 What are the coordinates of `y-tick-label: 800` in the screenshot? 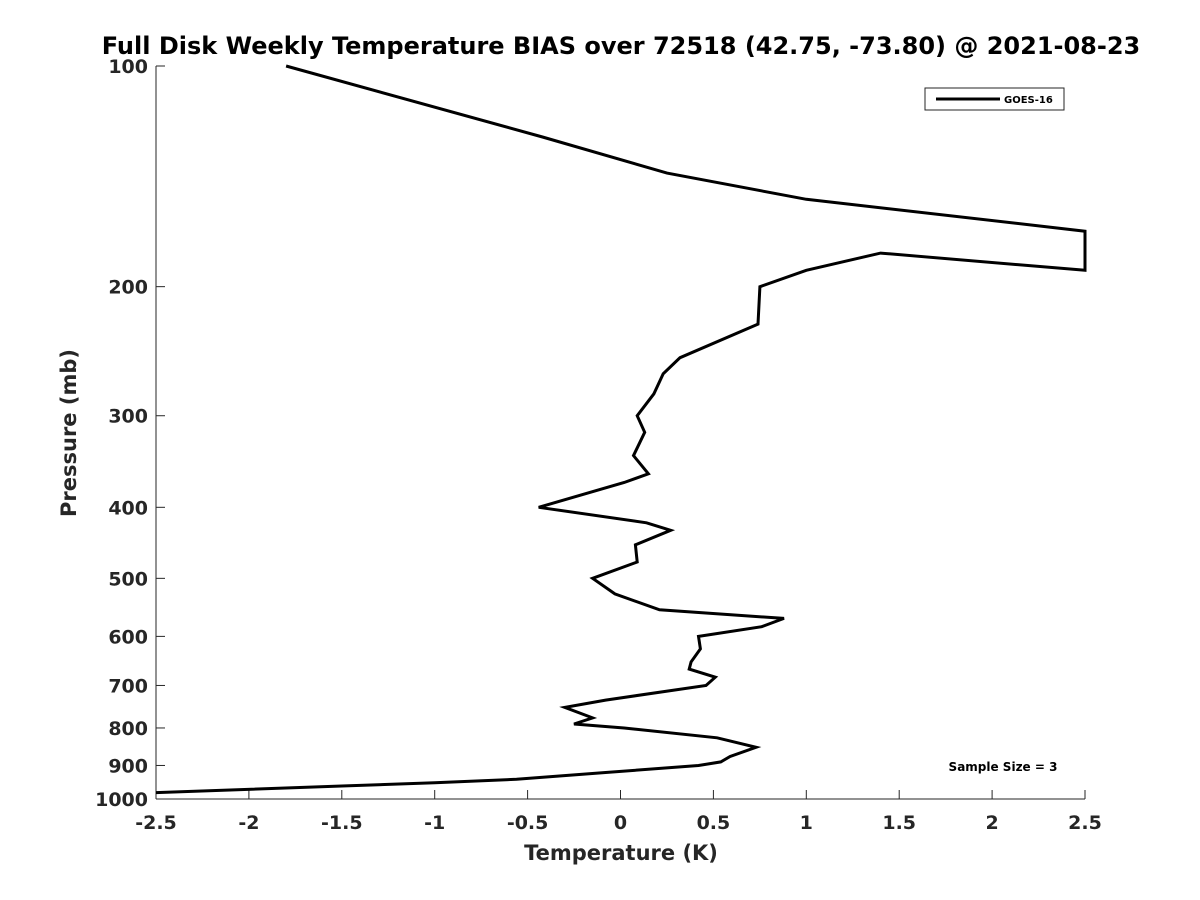 It's located at (128, 729).